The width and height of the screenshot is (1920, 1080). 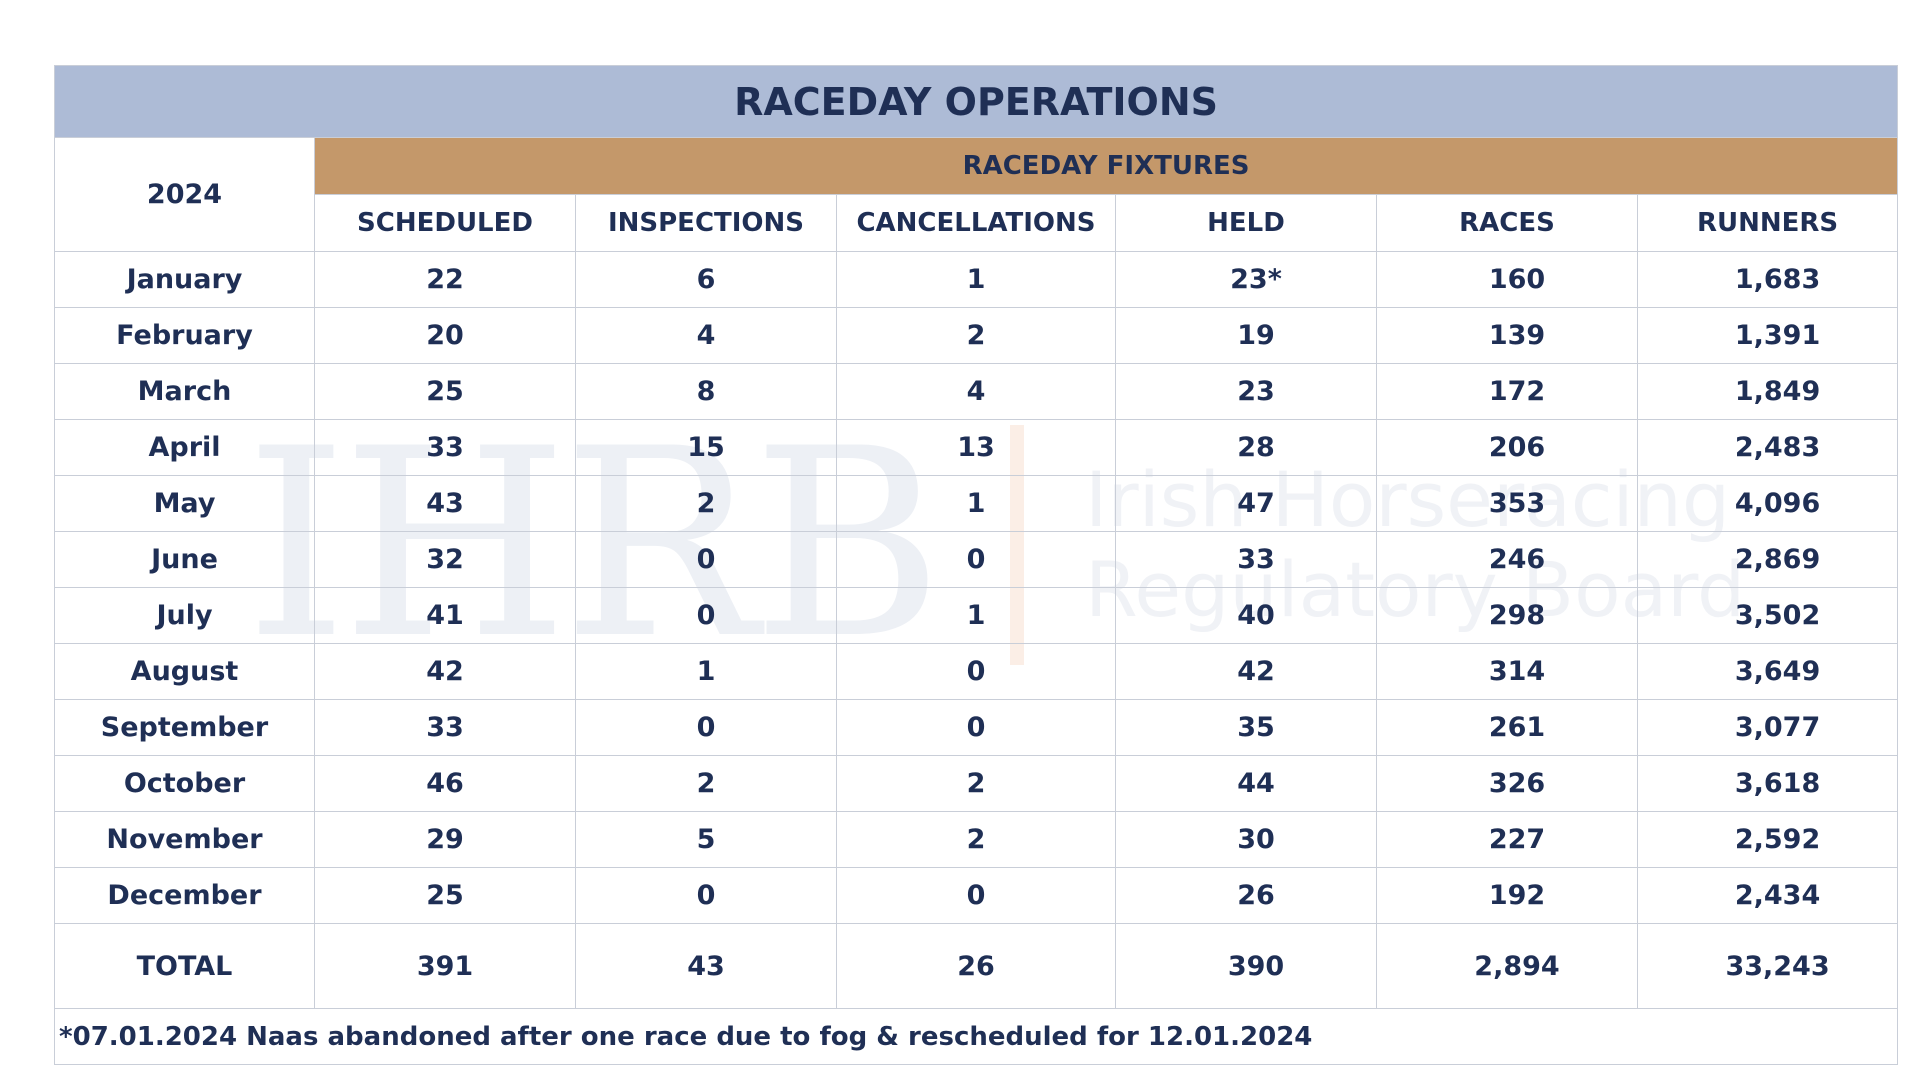 I want to click on runners-cell: 3,502, so click(x=1767, y=615).